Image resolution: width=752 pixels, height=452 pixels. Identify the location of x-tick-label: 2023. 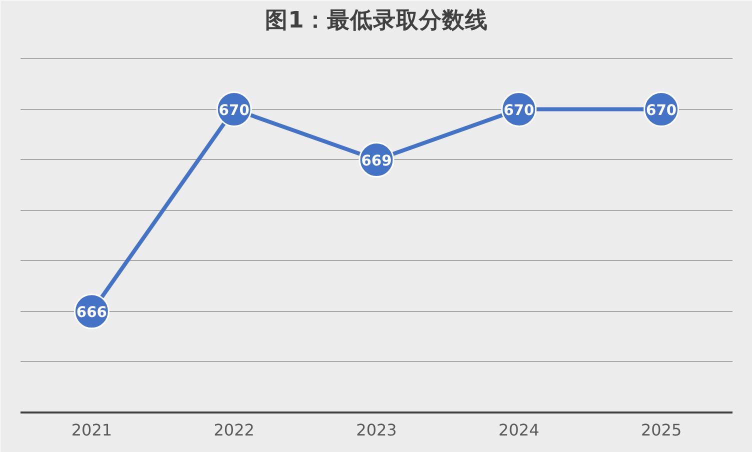
(376, 430).